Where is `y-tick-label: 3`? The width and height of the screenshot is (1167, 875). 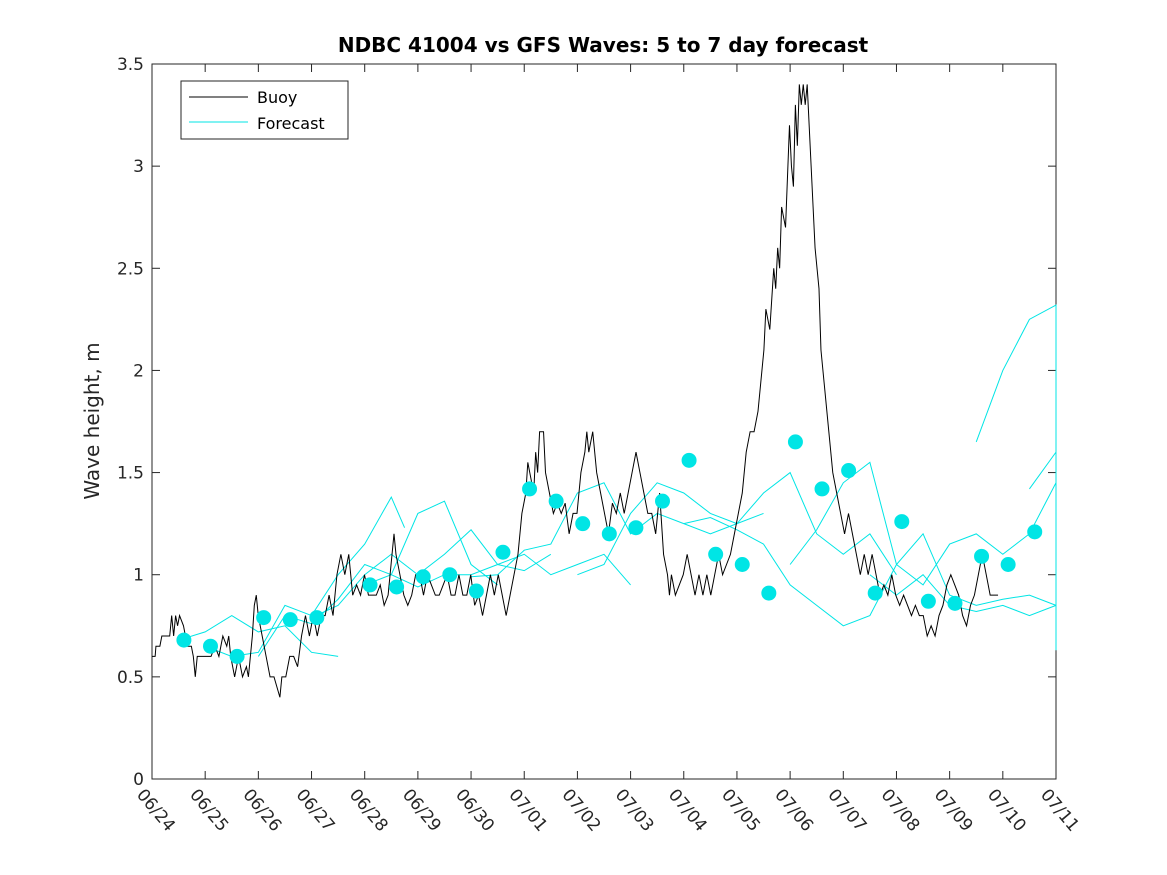 y-tick-label: 3 is located at coordinates (138, 167).